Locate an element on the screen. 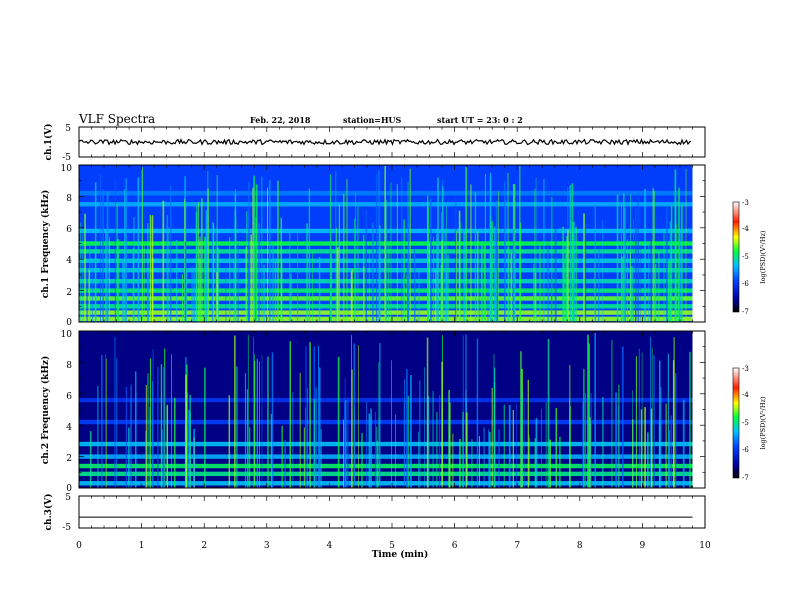  ch1-colorbar-tick-m7: -7 is located at coordinates (745, 312).